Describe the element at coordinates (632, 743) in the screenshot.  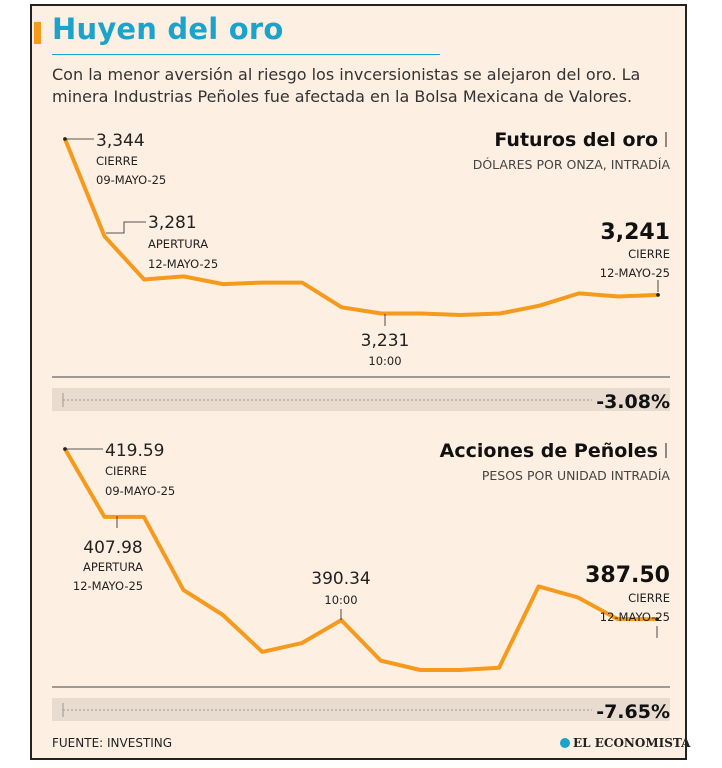
I see `publisher-logo-text: EL ECONOMISTA` at that location.